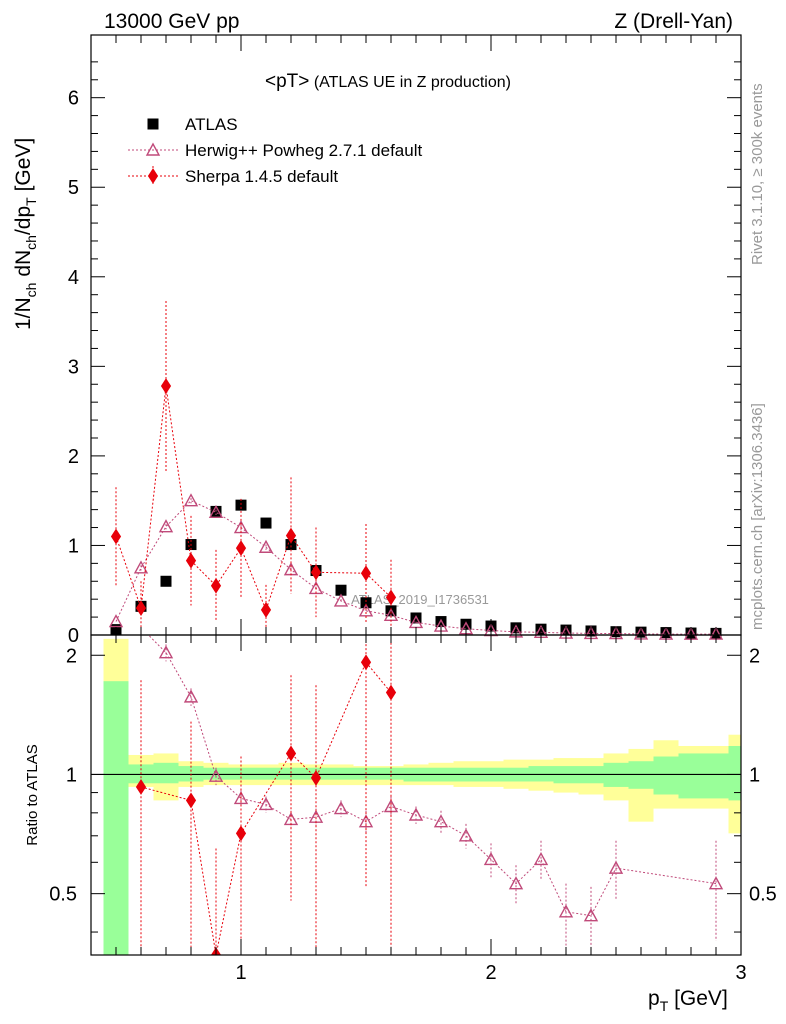  I want to click on main-y-axis-label: 1/Nch dNch/dpT [GeV], so click(25, 234).